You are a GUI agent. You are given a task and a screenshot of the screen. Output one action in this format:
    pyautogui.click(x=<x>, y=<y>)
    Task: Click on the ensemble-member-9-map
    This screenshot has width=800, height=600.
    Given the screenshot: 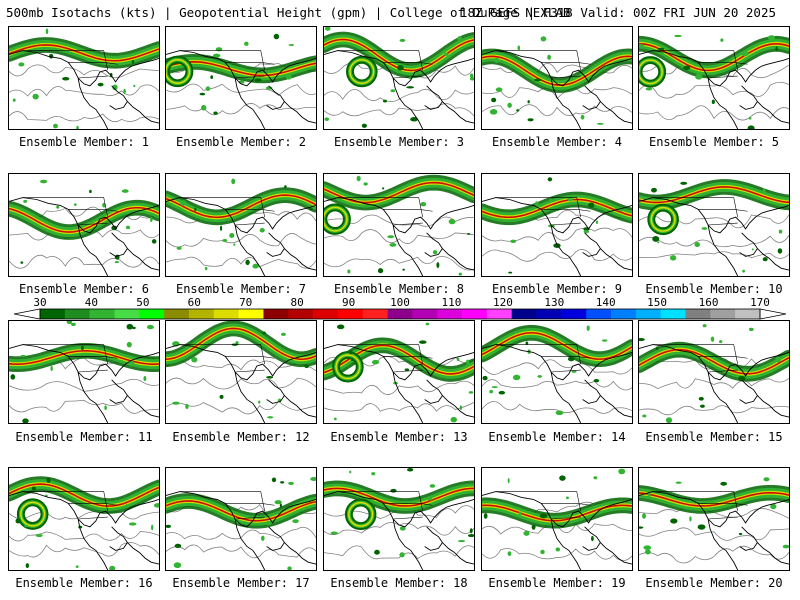 What is the action you would take?
    pyautogui.click(x=557, y=225)
    